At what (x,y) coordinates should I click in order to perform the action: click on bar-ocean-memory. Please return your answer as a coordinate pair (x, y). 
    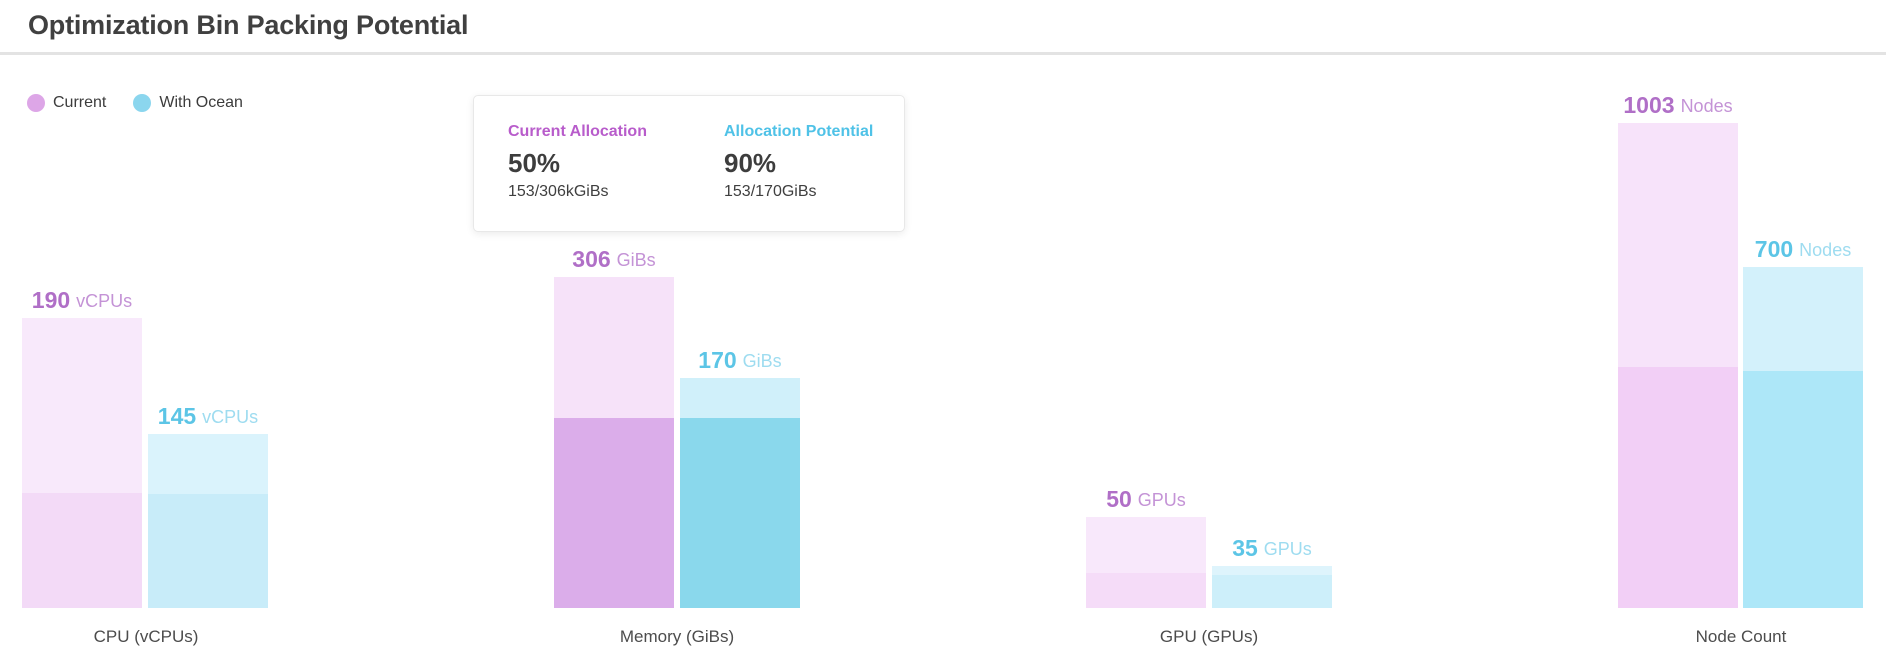
    Looking at the image, I should click on (740, 493).